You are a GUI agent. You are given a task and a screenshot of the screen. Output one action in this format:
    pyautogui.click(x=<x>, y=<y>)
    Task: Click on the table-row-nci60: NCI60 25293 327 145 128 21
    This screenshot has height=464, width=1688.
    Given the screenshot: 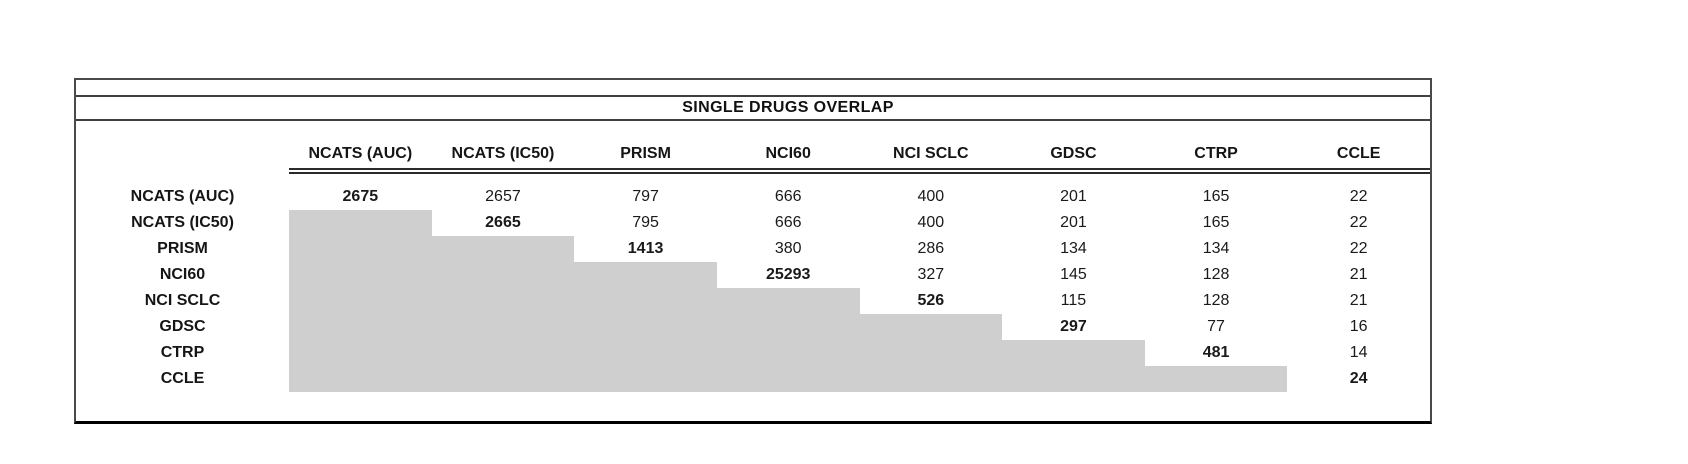 What is the action you would take?
    pyautogui.click(x=753, y=275)
    